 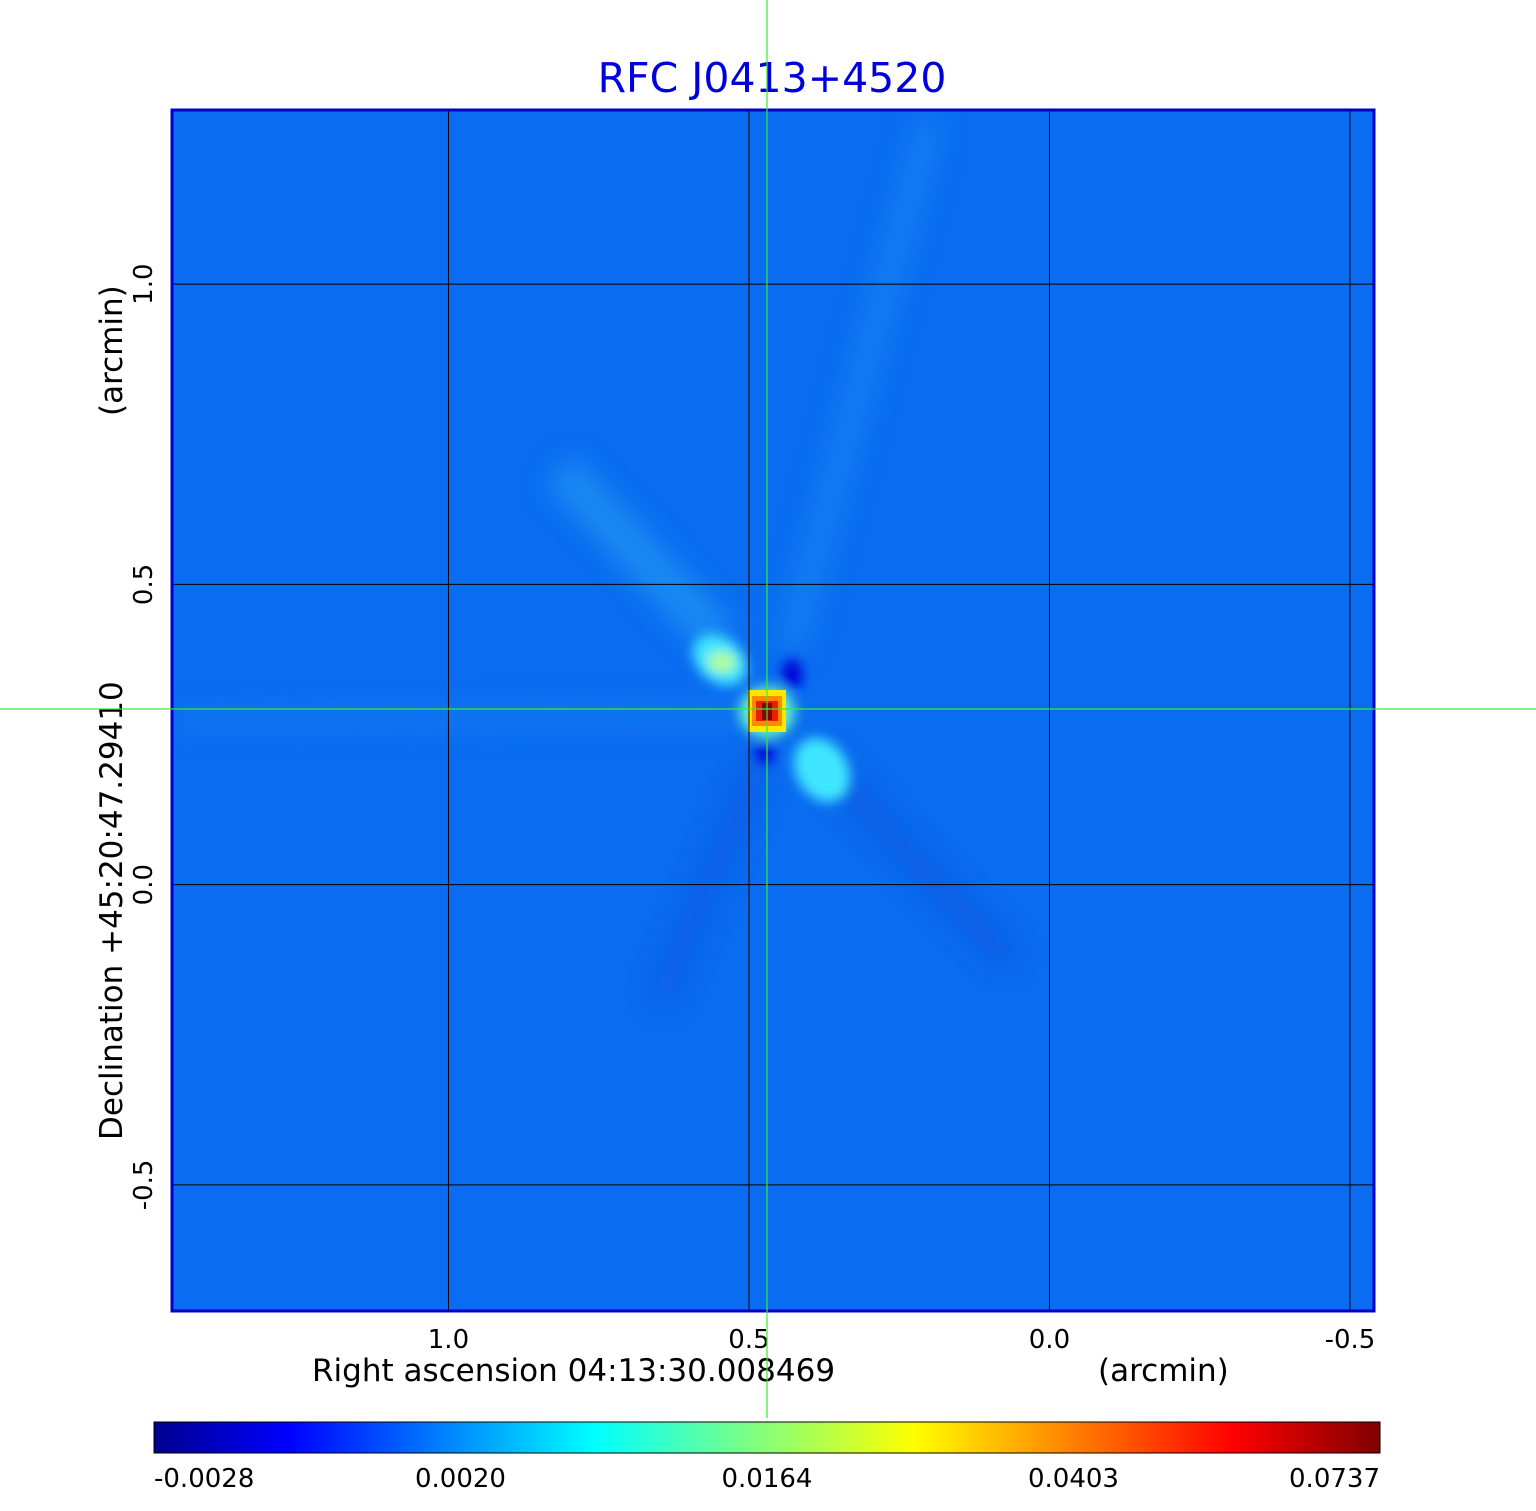 What do you see at coordinates (144, 736) in the screenshot?
I see `y-tick-labels: 1.0 0.5 0.0 -0.5` at bounding box center [144, 736].